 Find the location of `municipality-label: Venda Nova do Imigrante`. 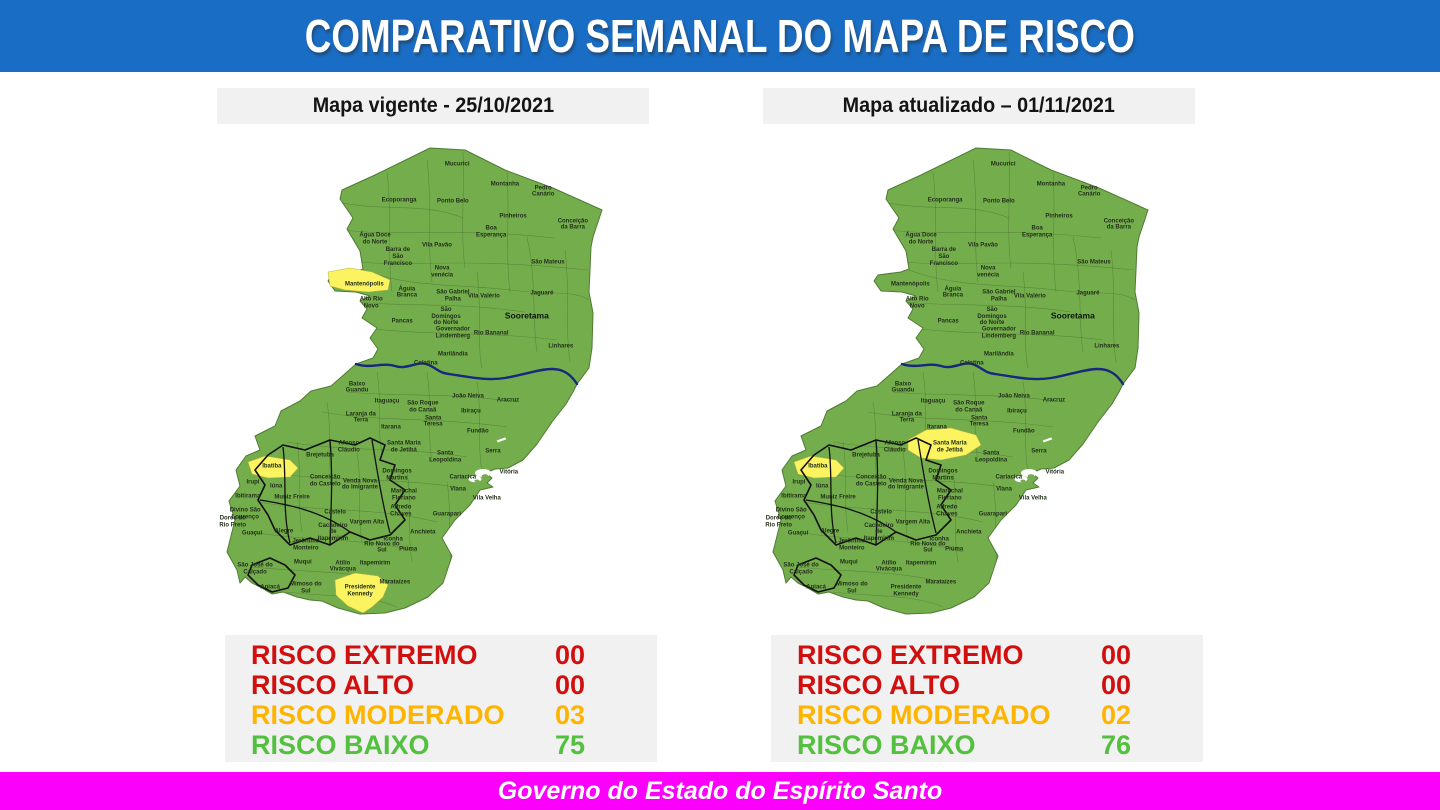

municipality-label: Venda Nova do Imigrante is located at coordinates (906, 484).